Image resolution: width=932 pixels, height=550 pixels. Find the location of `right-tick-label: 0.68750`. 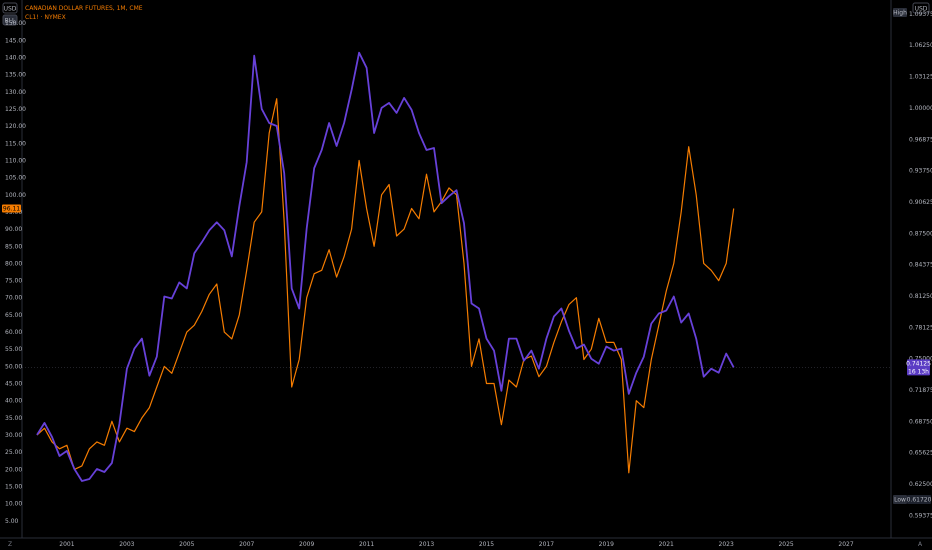

right-tick-label: 0.68750 is located at coordinates (920, 421).